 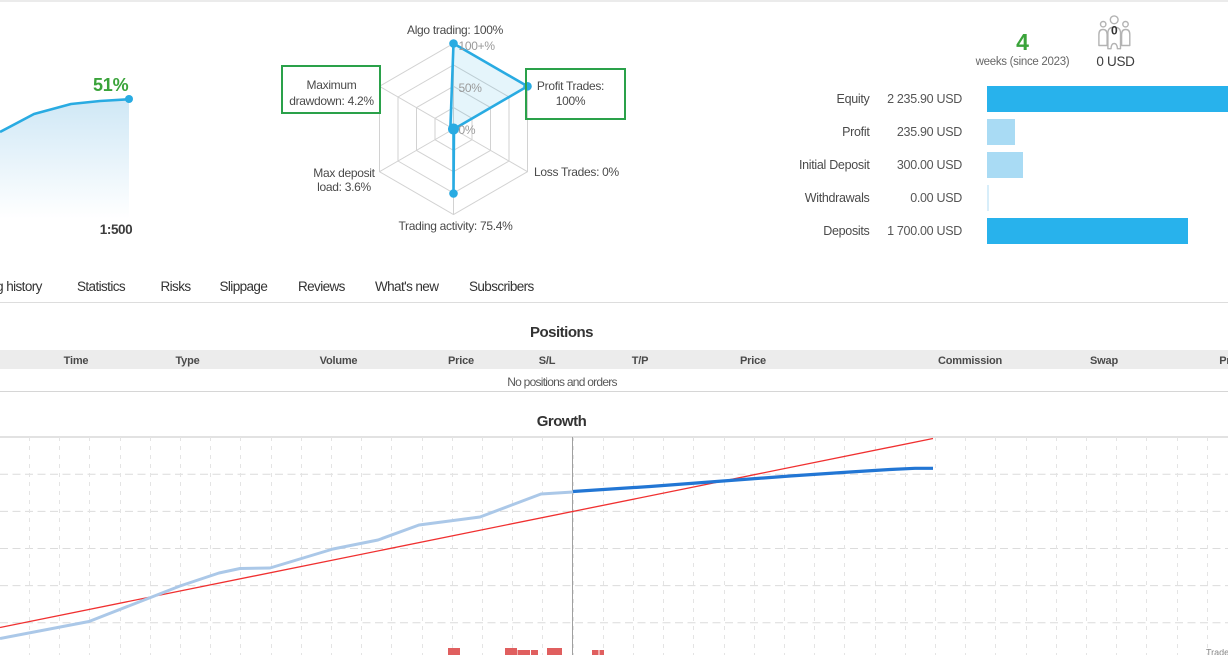 What do you see at coordinates (1217, 651) in the screenshot?
I see `svg-text: Trades p` at bounding box center [1217, 651].